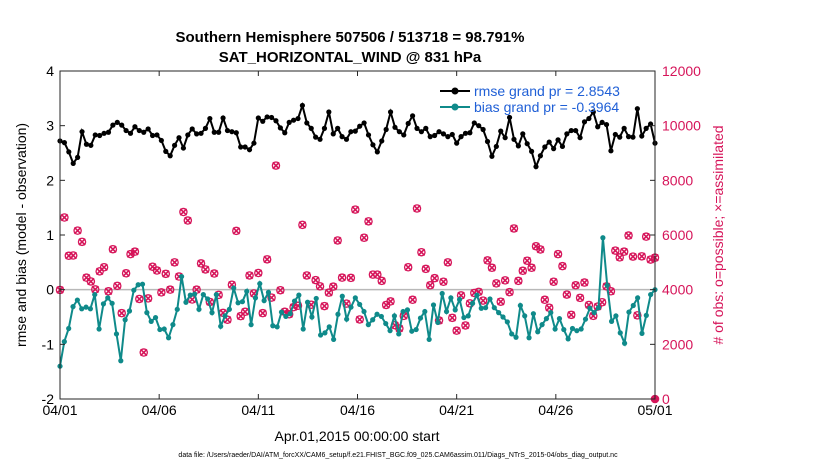 Image resolution: width=830 pixels, height=470 pixels. What do you see at coordinates (350, 57) in the screenshot?
I see `chart-subtitle: SAT_HORIZONTAL_WIND @ 831 hPa` at bounding box center [350, 57].